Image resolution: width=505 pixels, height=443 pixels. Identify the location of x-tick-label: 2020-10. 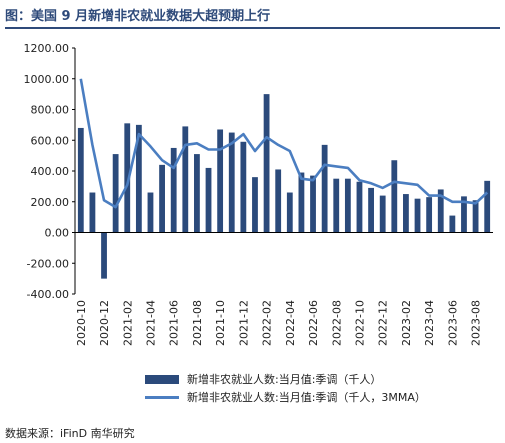
(81, 323).